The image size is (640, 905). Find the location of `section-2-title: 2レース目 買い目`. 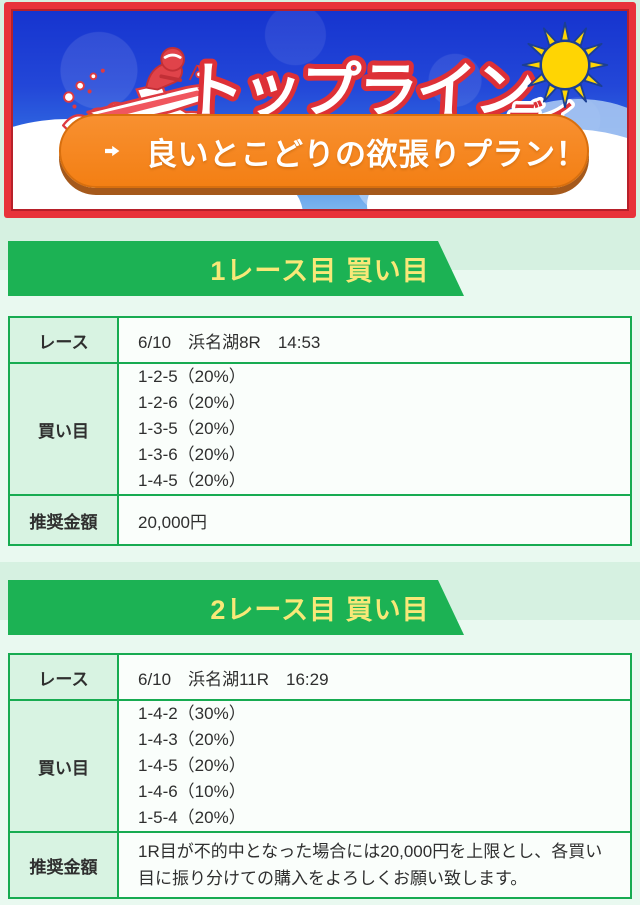

section-2-title: 2レース目 買い目 is located at coordinates (320, 610).